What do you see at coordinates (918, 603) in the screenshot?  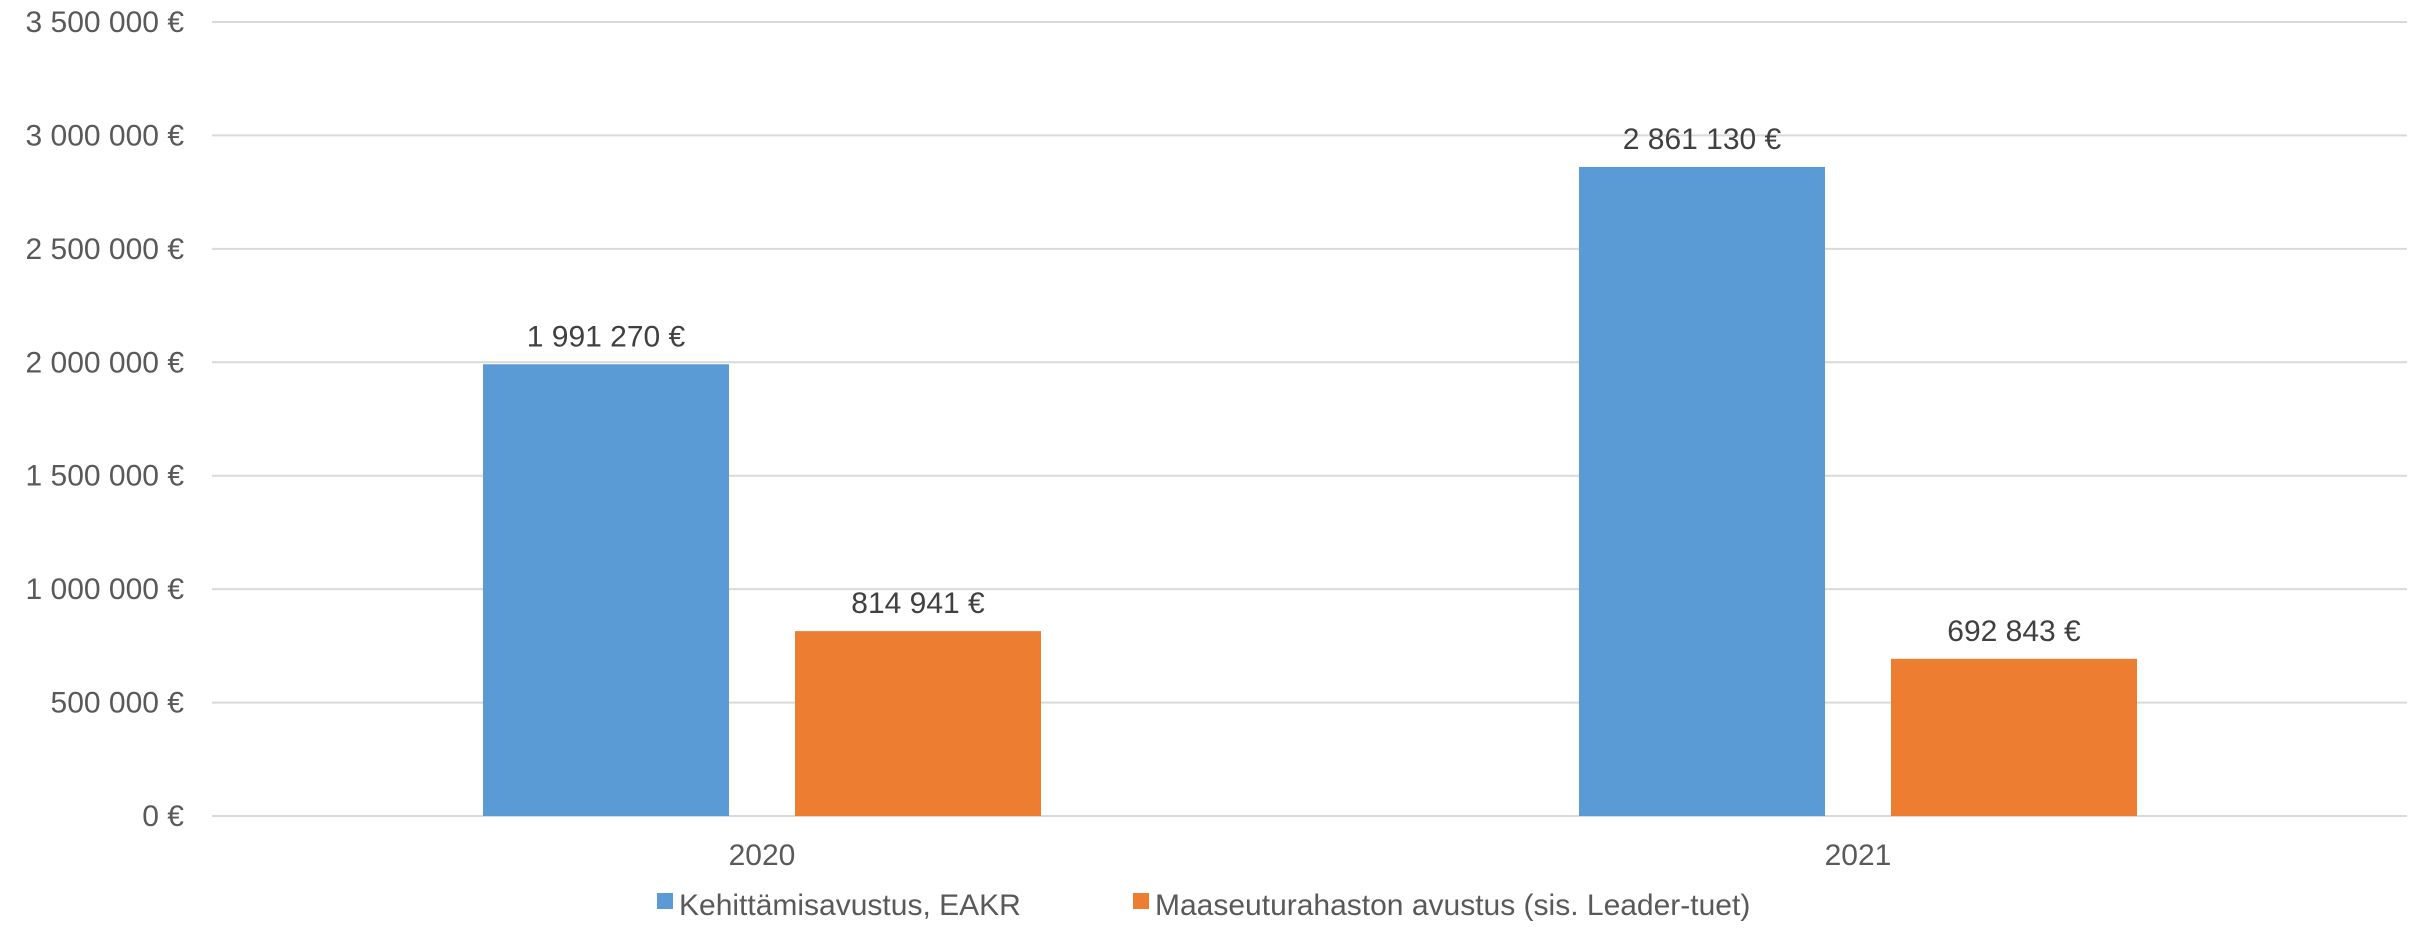 I see `data-label: 814 941 €` at bounding box center [918, 603].